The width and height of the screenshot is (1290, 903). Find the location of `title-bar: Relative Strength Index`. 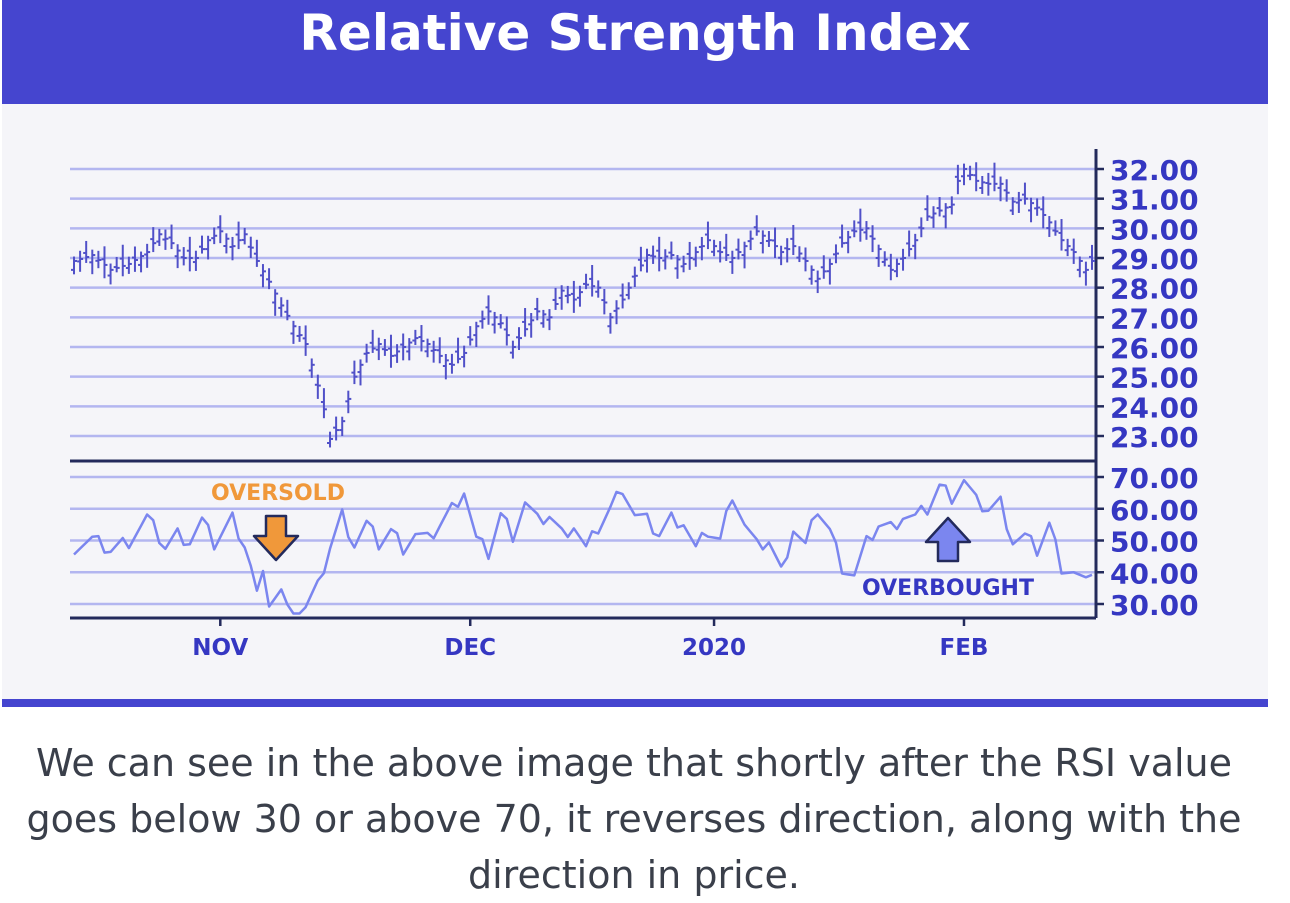

title-bar: Relative Strength Index is located at coordinates (635, 52).